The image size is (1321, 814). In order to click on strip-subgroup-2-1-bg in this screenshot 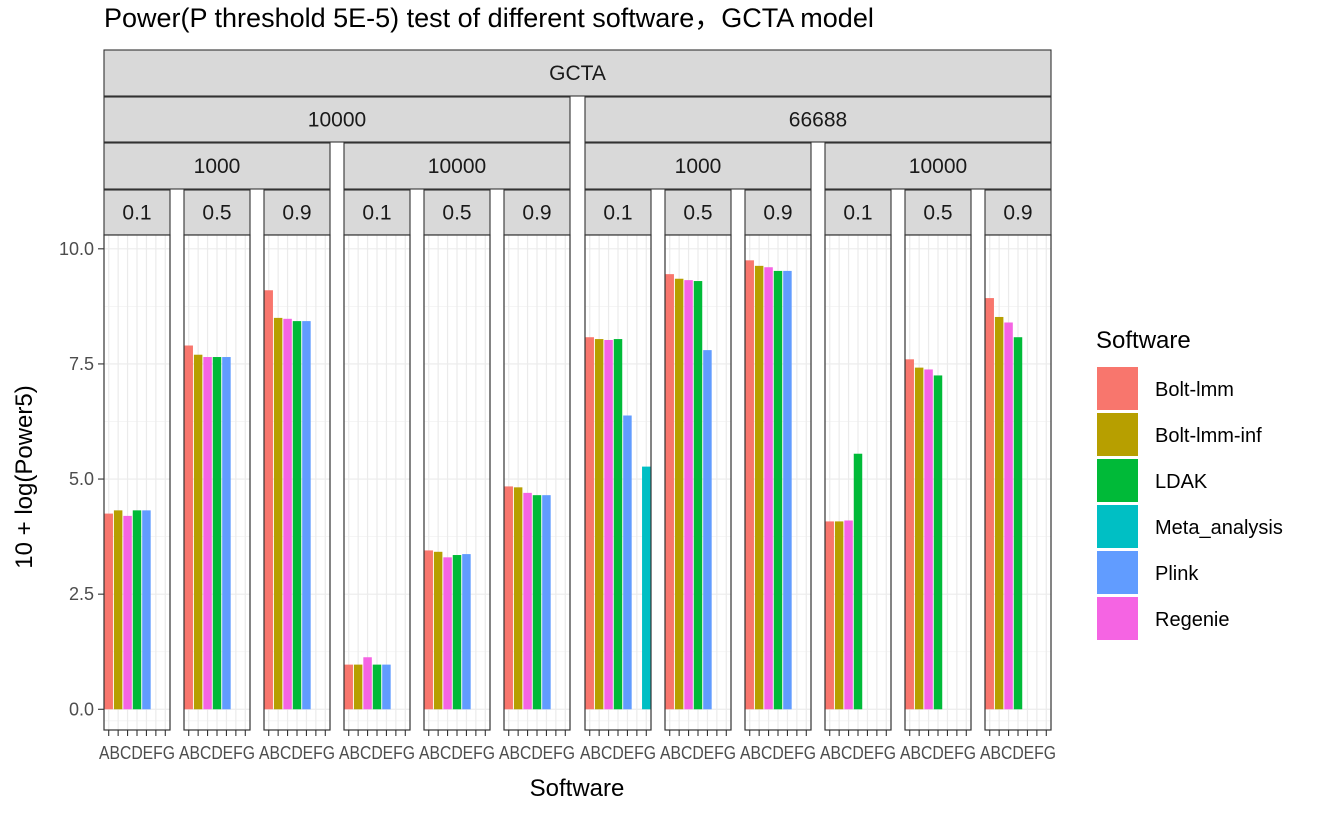, I will do `click(698, 166)`.